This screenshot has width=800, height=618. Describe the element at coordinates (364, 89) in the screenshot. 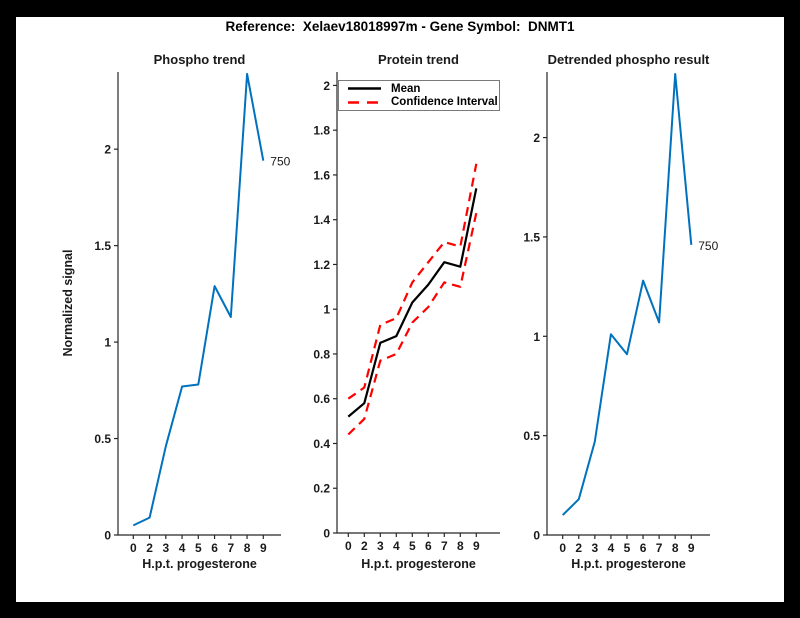

I see `mean-line-sample-icon` at that location.